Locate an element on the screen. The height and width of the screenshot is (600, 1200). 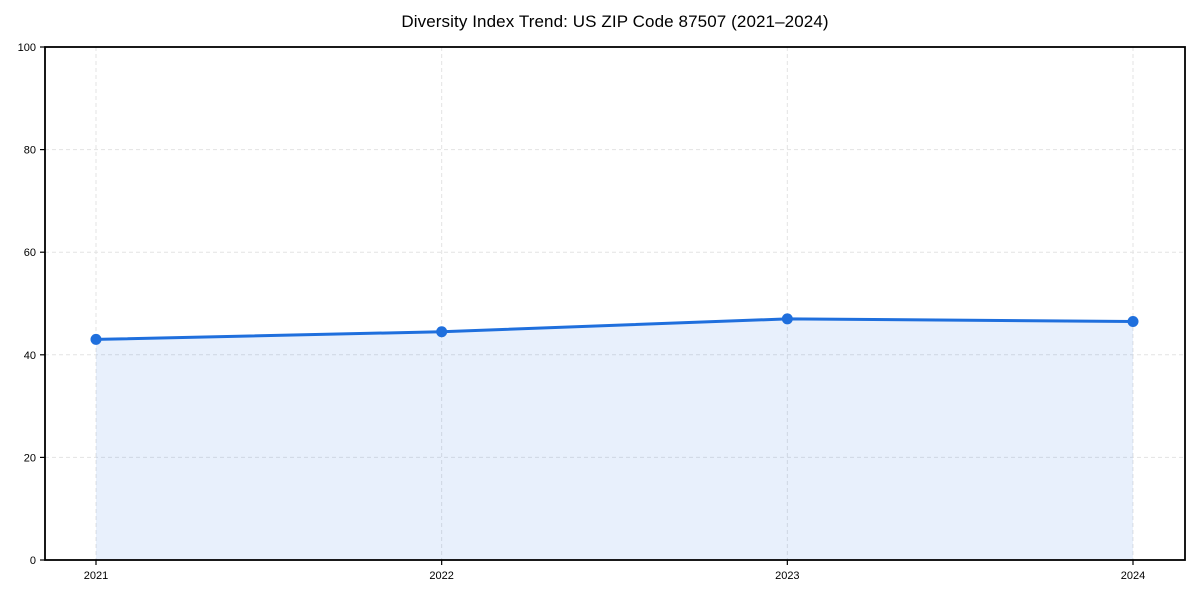
y-tick-label: 0 is located at coordinates (33, 561).